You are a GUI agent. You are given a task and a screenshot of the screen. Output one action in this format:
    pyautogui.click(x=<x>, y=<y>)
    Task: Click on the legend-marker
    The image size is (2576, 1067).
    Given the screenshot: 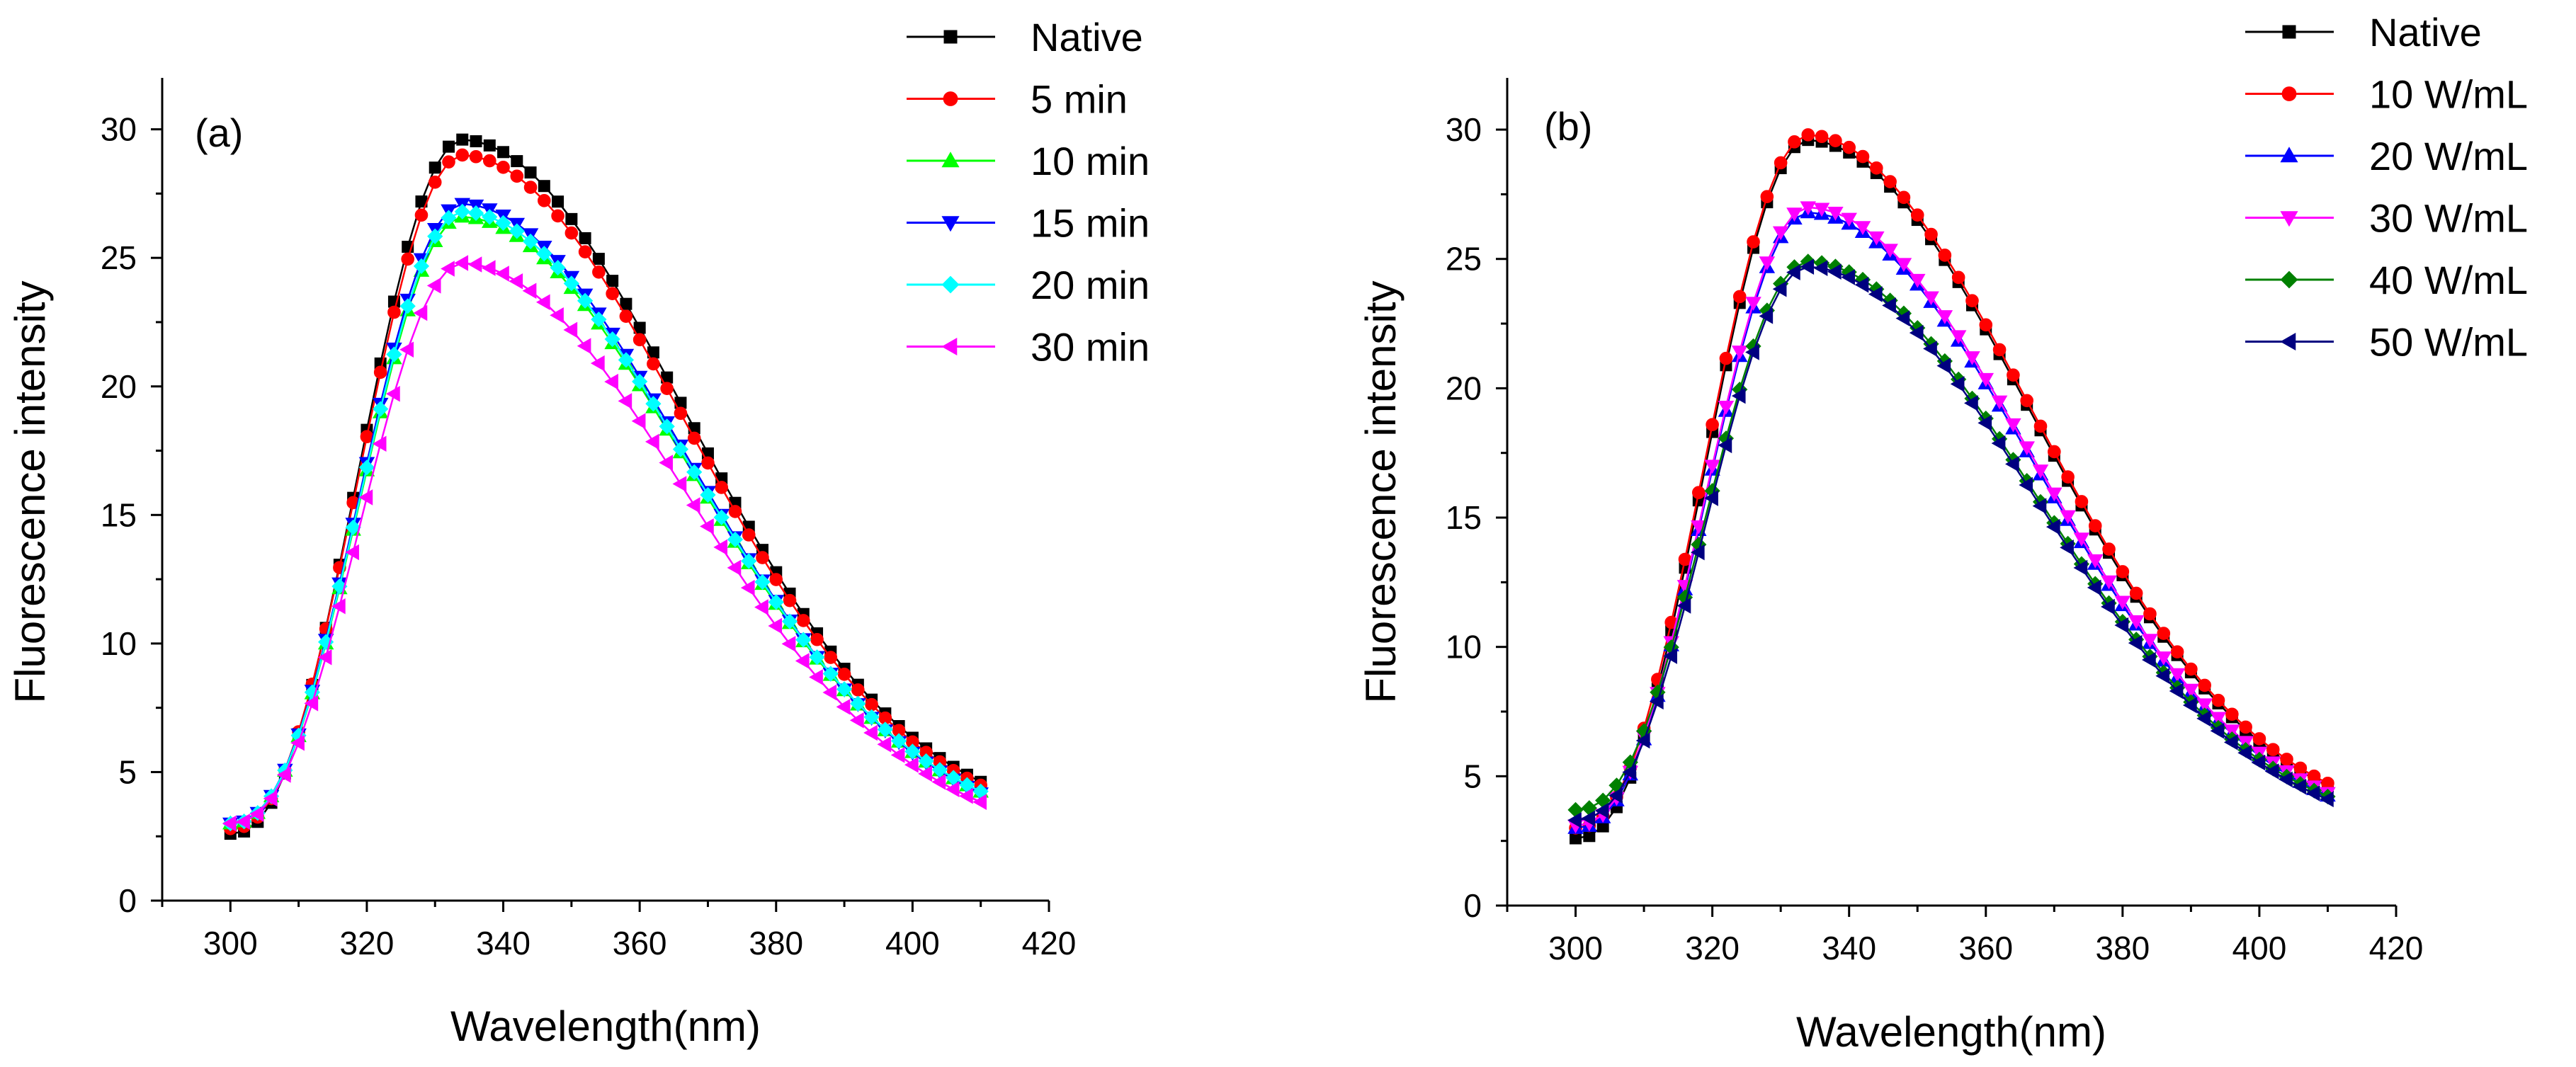 What is the action you would take?
    pyautogui.click(x=2289, y=32)
    